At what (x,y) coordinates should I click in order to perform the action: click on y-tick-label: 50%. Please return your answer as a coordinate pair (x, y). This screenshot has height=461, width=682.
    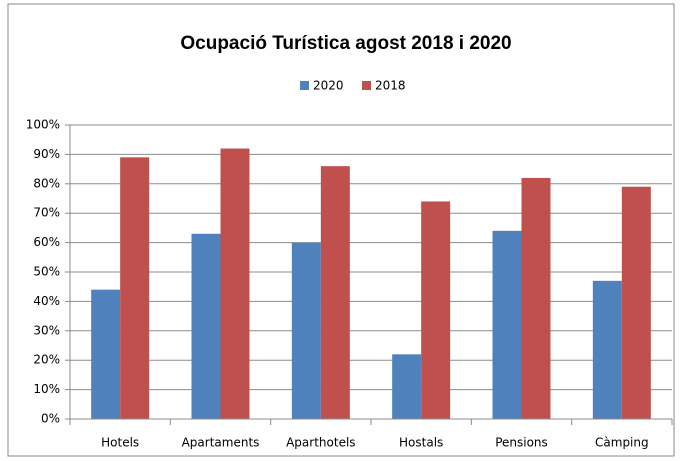
    Looking at the image, I should click on (46, 272).